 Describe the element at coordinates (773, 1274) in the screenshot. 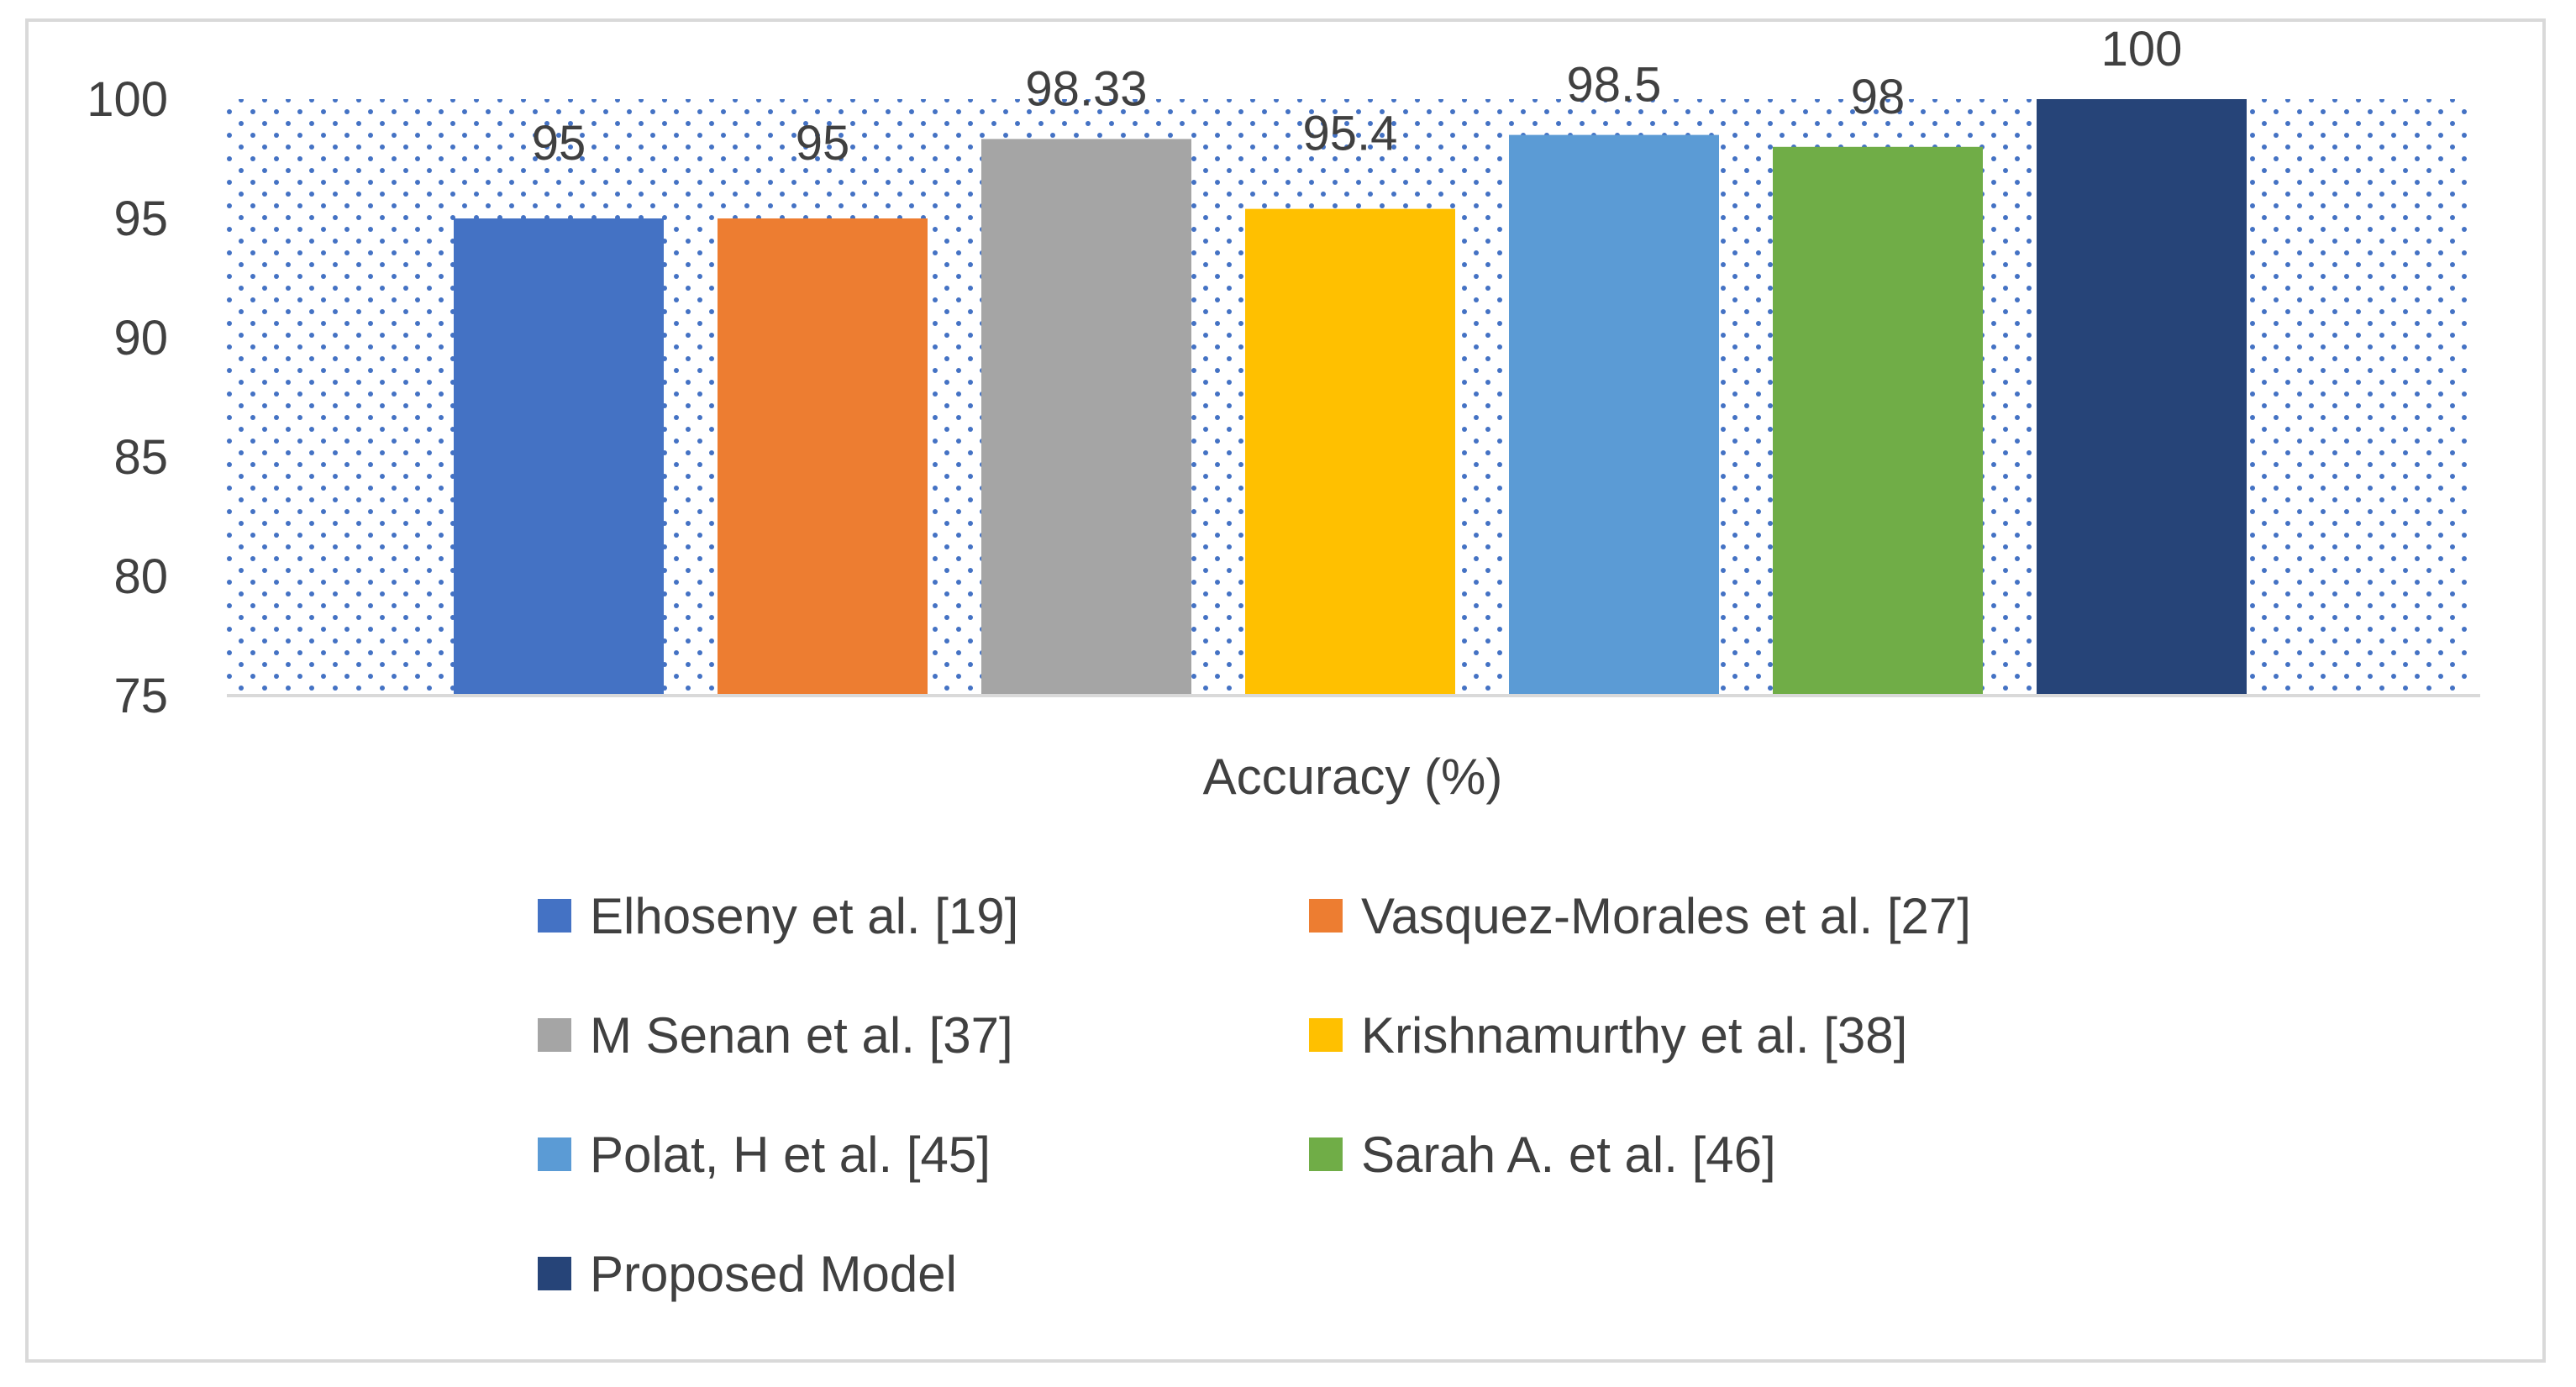

I see `legend-label: Proposed Model` at that location.